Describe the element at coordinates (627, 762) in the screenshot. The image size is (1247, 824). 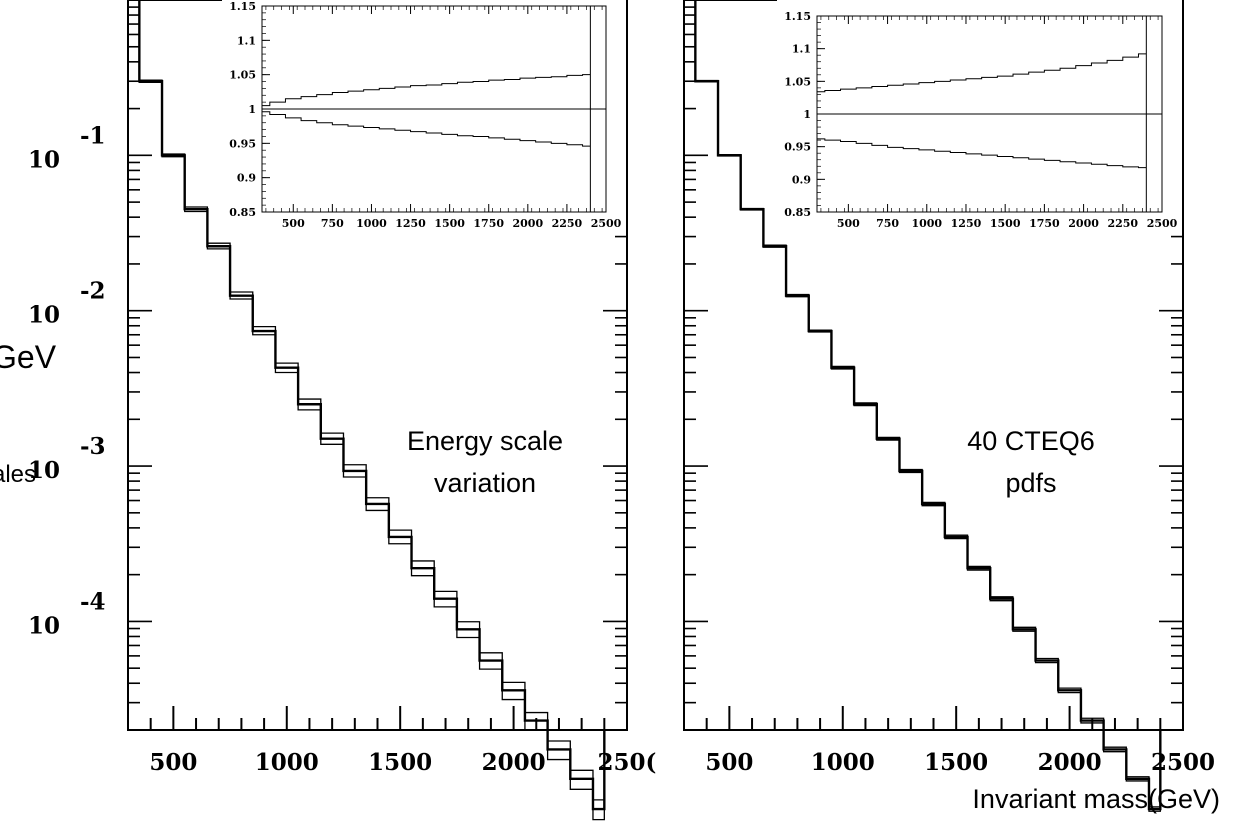
I see `x-tick-label: 250(` at that location.